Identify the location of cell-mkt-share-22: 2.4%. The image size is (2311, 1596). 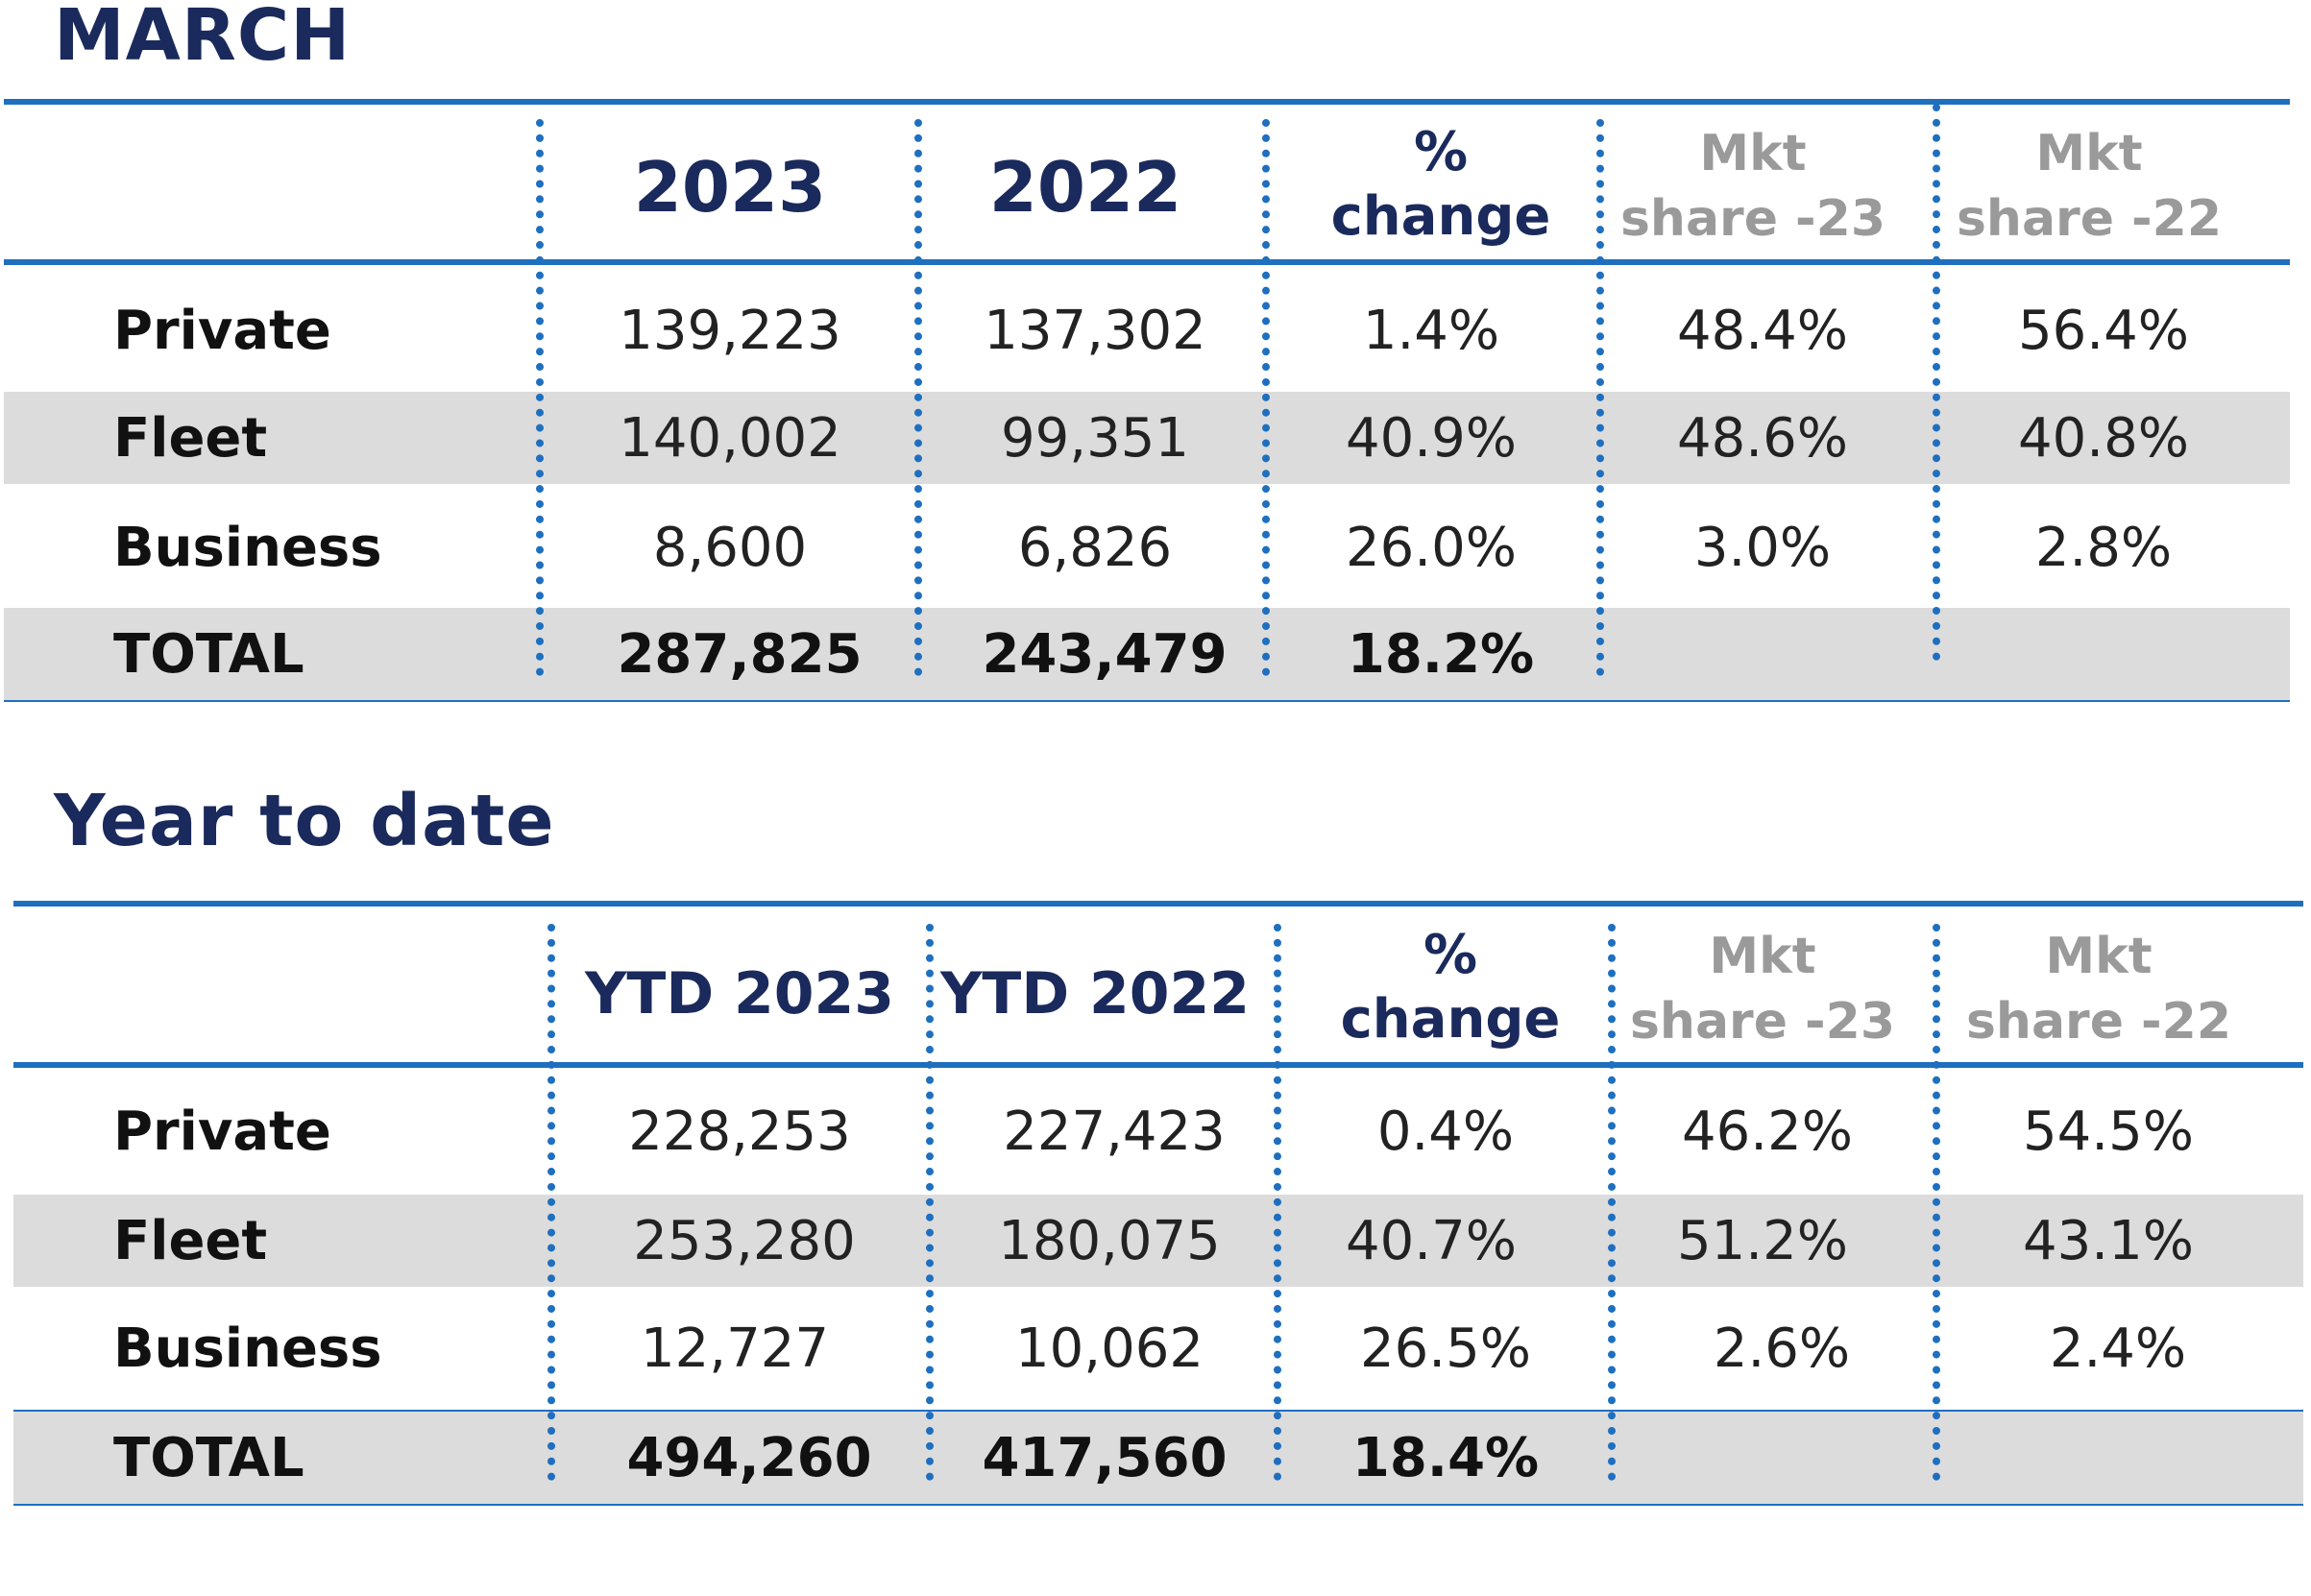
(2118, 1348).